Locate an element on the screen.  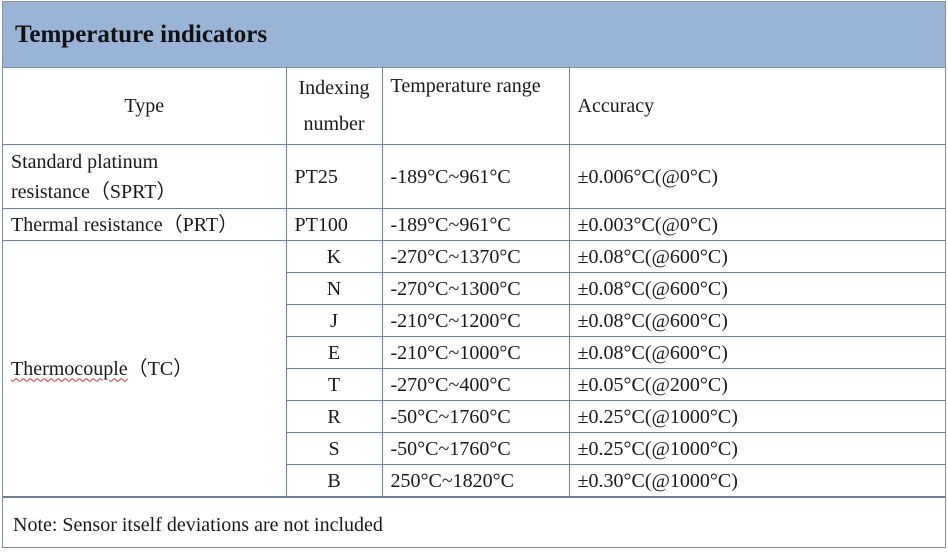
type-line2: resistance（SPRT） is located at coordinates (94, 191).